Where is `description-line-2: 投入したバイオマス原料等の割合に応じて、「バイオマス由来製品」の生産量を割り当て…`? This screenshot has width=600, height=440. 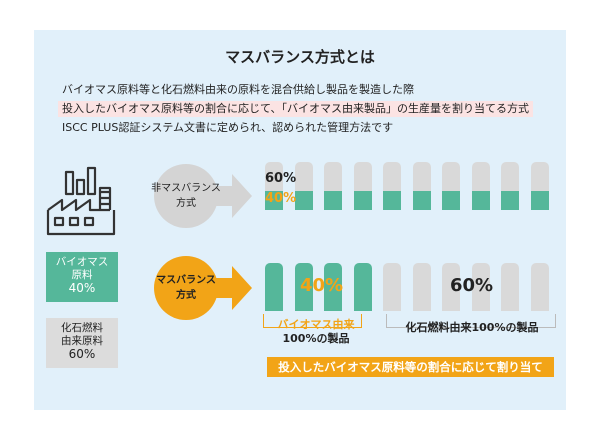 description-line-2: 投入したバイオマス原料等の割合に応じて、「バイオマス由来製品」の生産量を割り当て… is located at coordinates (295, 109).